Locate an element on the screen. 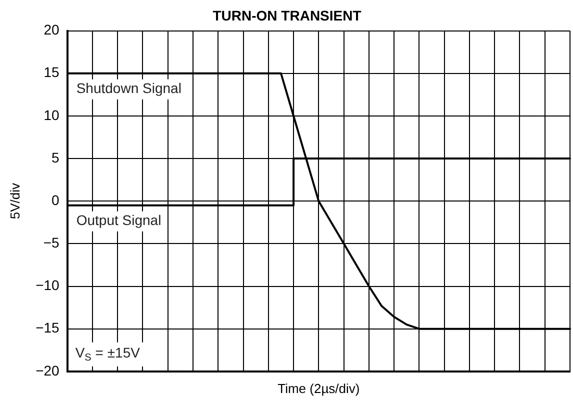 The image size is (573, 405). y-tick-label: −20 is located at coordinates (48, 370).